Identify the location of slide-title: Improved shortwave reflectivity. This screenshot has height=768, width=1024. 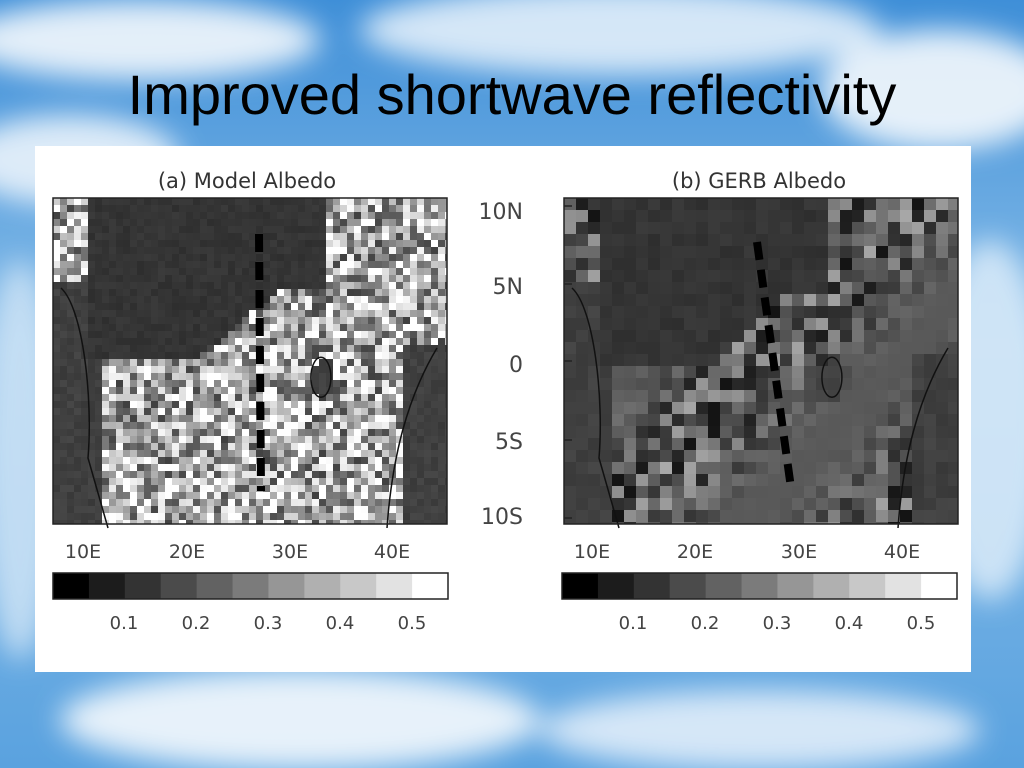
(512, 94).